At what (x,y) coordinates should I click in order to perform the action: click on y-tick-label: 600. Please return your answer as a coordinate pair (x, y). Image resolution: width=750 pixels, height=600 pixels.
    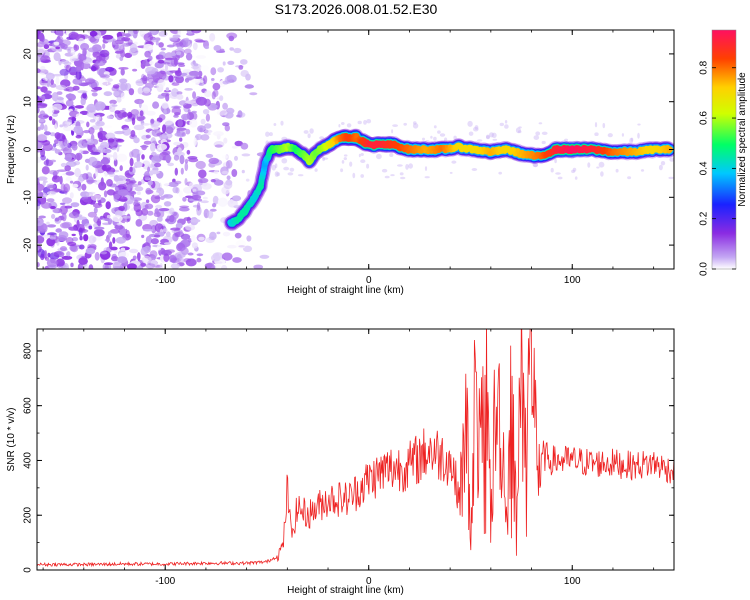
    Looking at the image, I should click on (28, 405).